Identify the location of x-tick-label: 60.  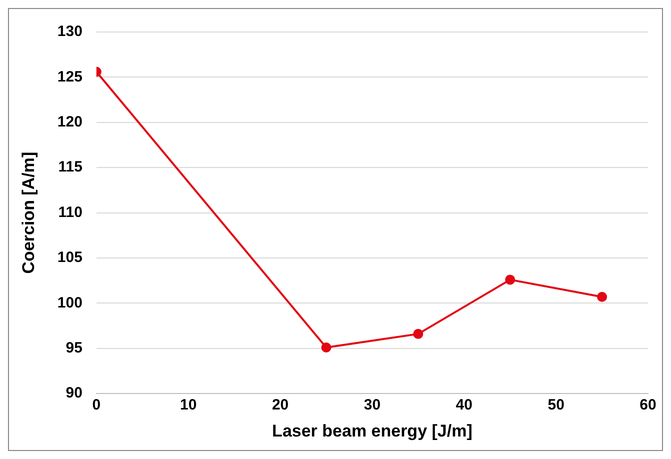
(648, 405).